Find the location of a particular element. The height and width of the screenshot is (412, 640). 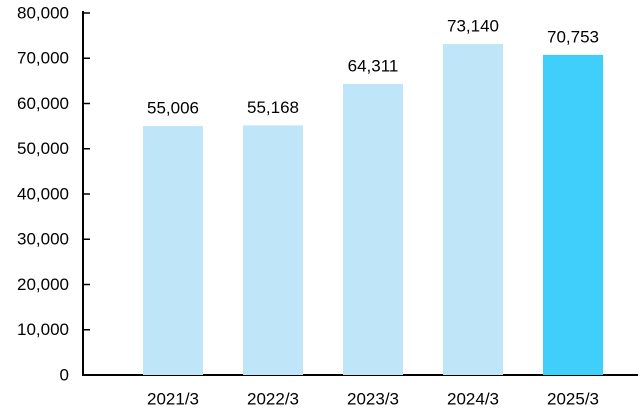

x-tick-label: 2021/3 is located at coordinates (173, 398).